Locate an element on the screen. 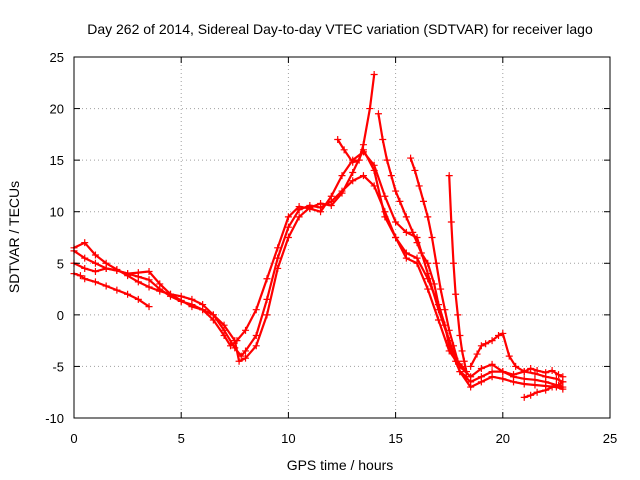 This screenshot has height=480, width=640. x-tick-label: 5 is located at coordinates (181, 438).